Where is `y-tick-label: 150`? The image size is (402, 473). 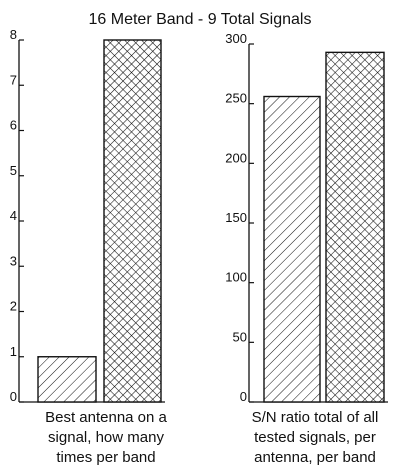
y-tick-label: 150 is located at coordinates (236, 217).